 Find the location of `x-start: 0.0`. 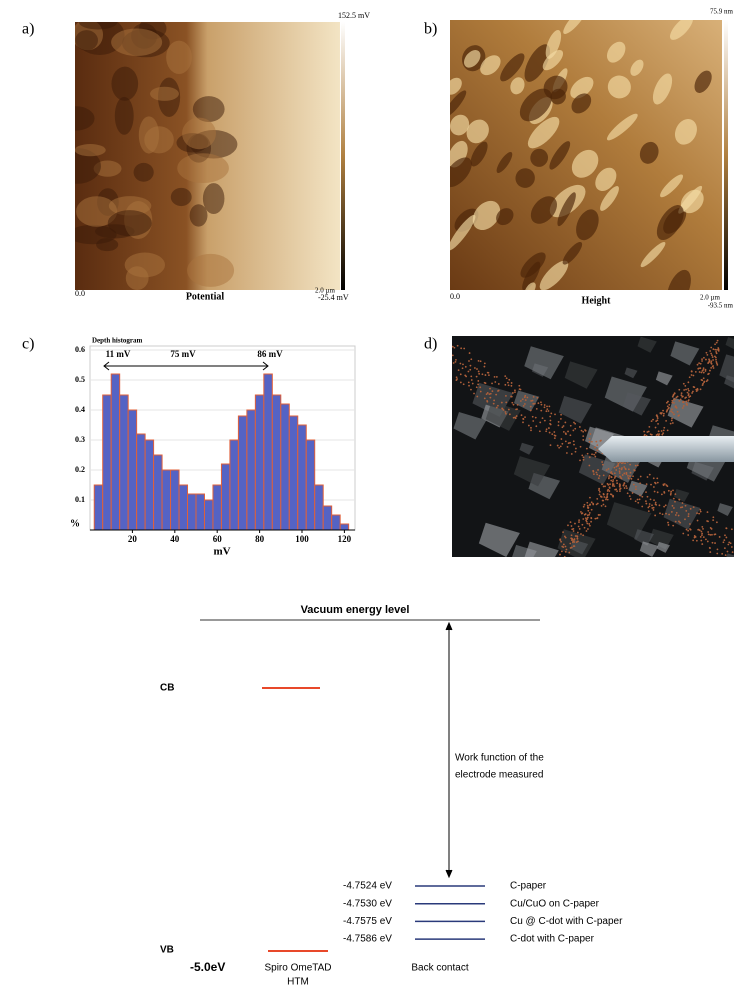

x-start: 0.0 is located at coordinates (80, 293).